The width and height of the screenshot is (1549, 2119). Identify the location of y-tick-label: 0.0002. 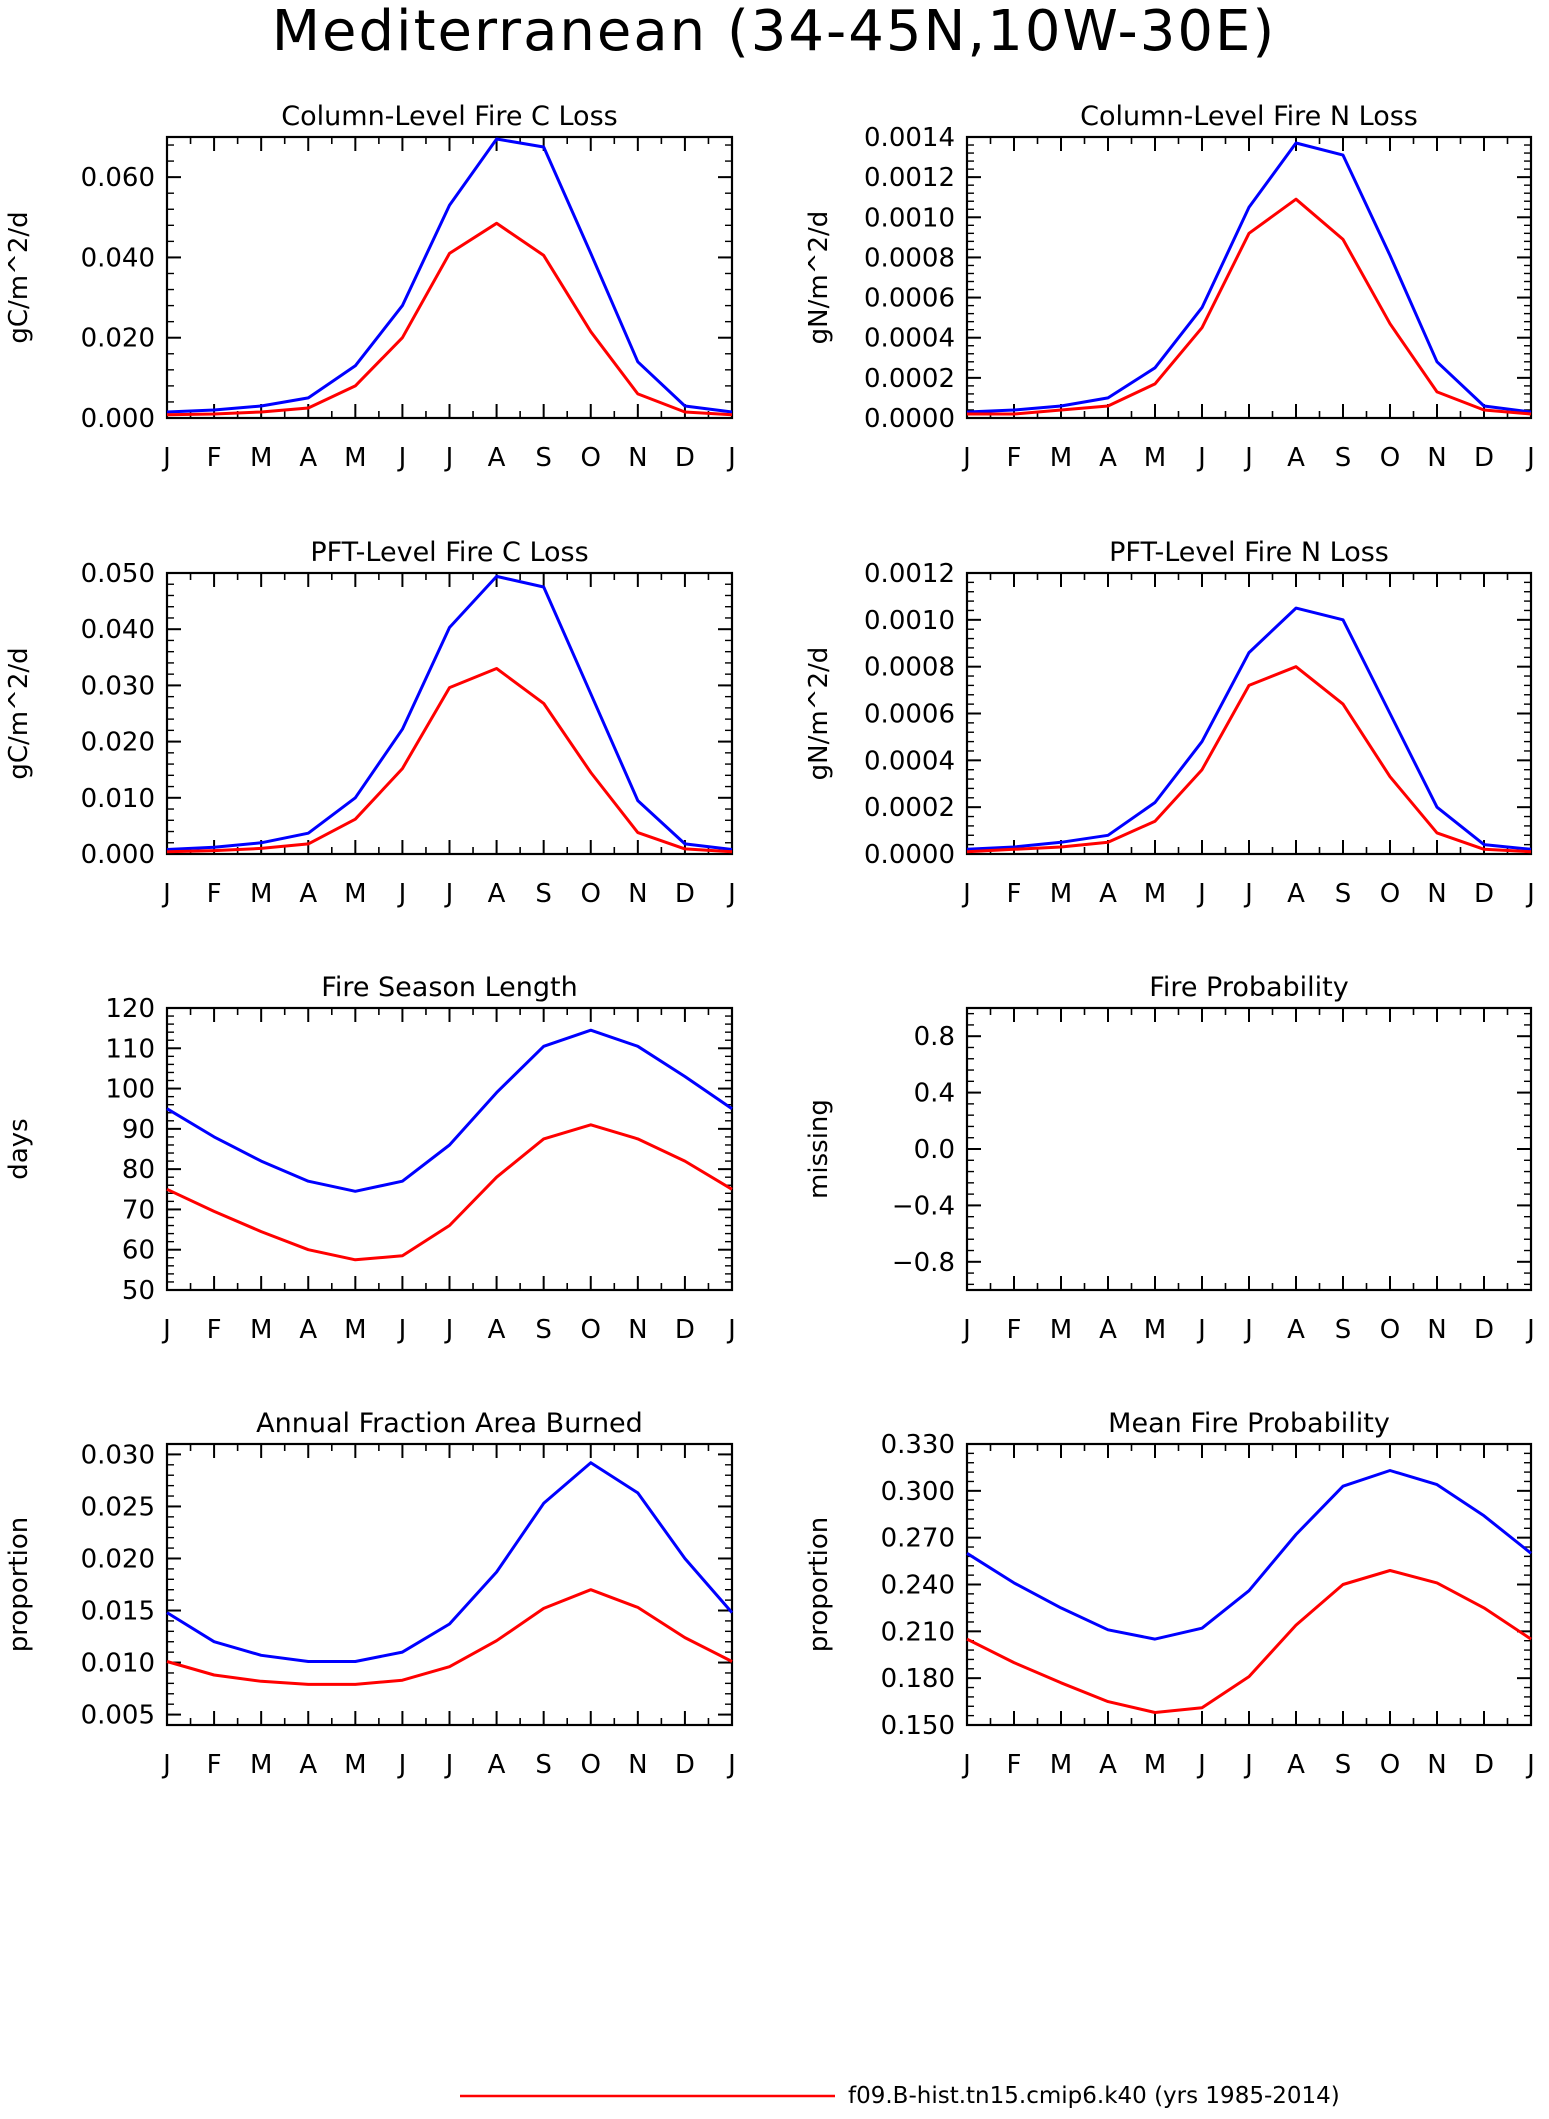
(909, 379).